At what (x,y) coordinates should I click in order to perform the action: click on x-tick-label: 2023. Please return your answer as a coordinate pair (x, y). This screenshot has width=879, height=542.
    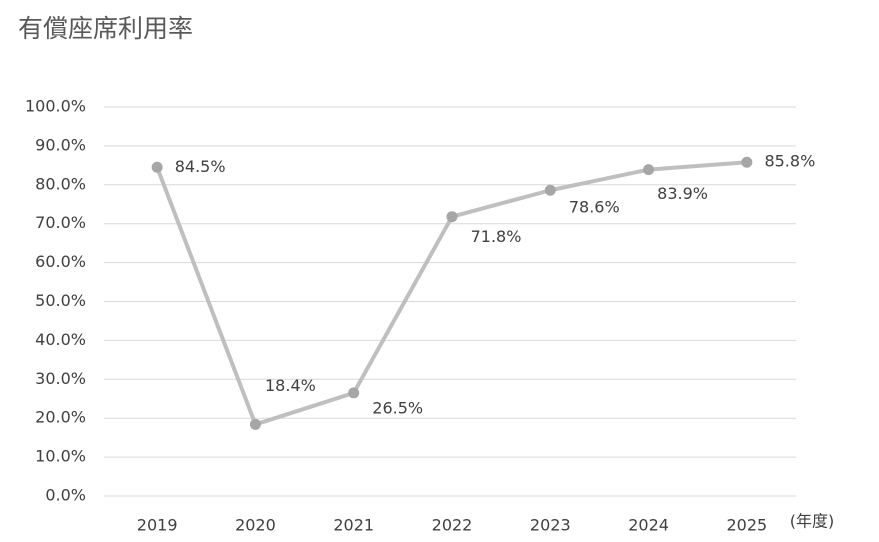
    Looking at the image, I should click on (550, 525).